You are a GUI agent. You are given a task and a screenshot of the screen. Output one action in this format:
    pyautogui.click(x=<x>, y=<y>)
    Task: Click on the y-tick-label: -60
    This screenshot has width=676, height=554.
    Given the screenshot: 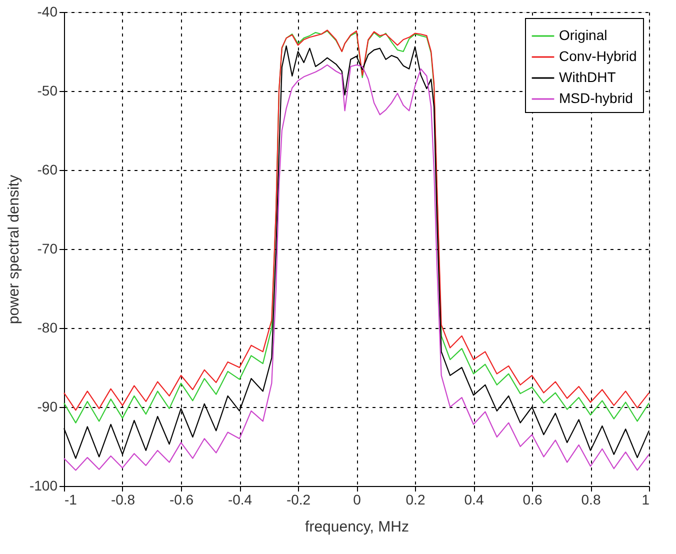 What is the action you would take?
    pyautogui.click(x=47, y=170)
    